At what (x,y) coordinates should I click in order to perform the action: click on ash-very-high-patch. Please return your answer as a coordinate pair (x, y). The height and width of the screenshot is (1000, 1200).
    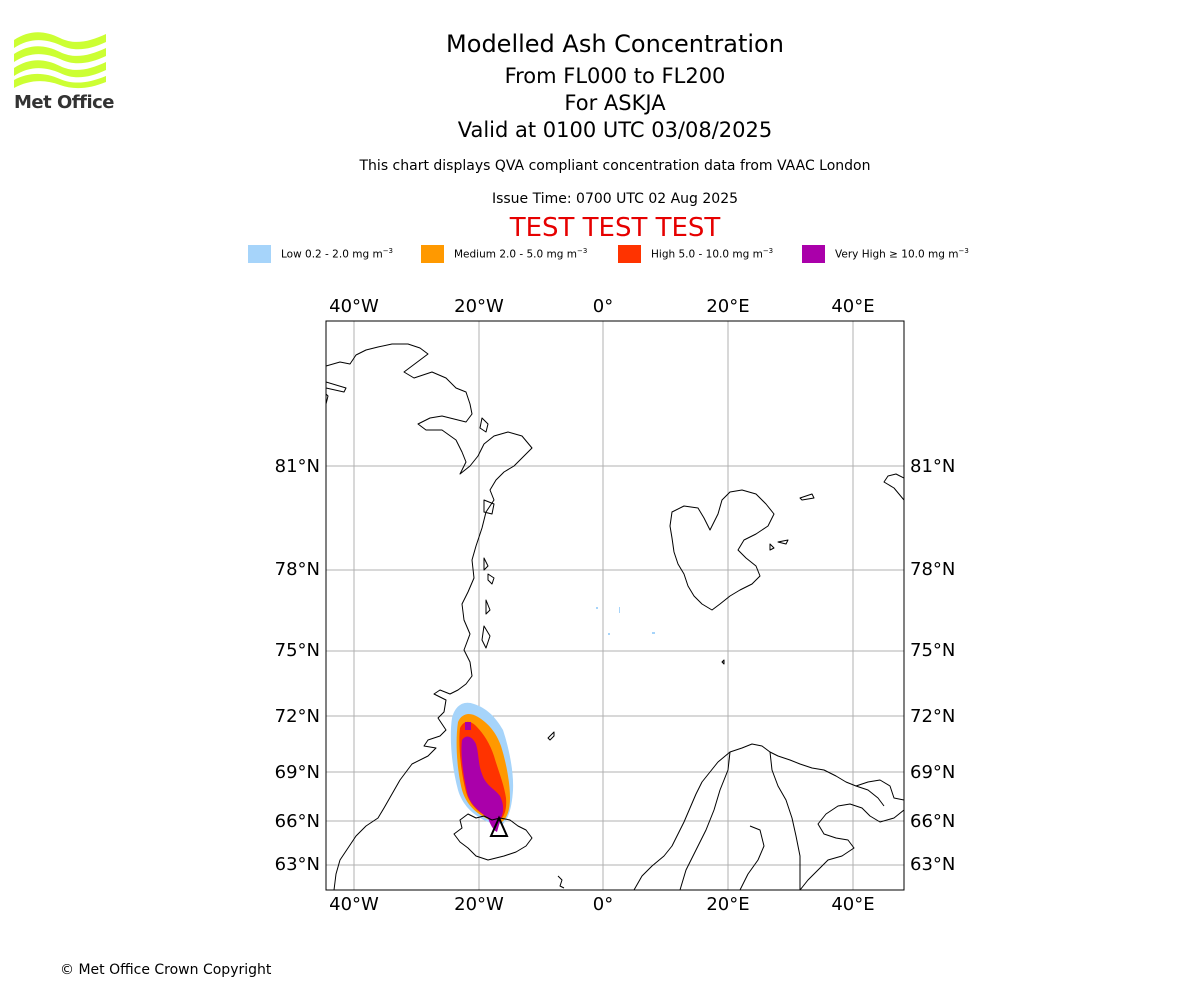
    Looking at the image, I should click on (468, 726).